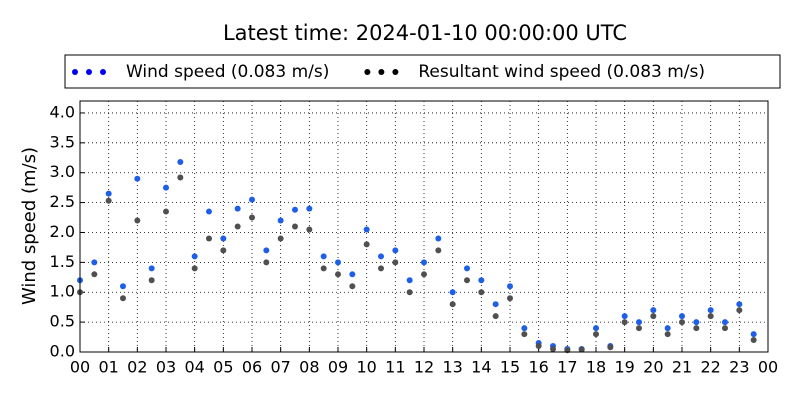  What do you see at coordinates (62, 141) in the screenshot?
I see `y-tick-label: 3.5` at bounding box center [62, 141].